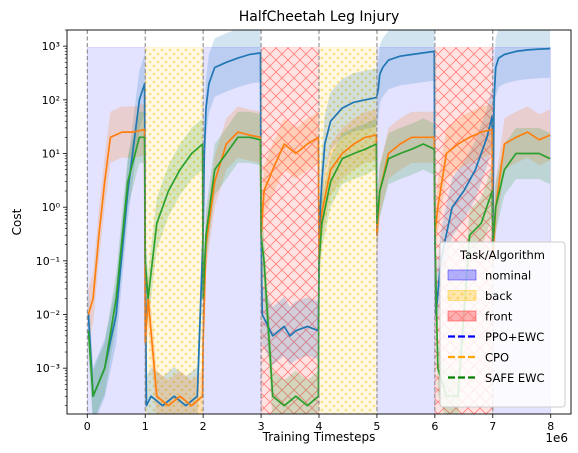 The width and height of the screenshot is (578, 453). I want to click on y-tick-label-5: 10², so click(51, 100).